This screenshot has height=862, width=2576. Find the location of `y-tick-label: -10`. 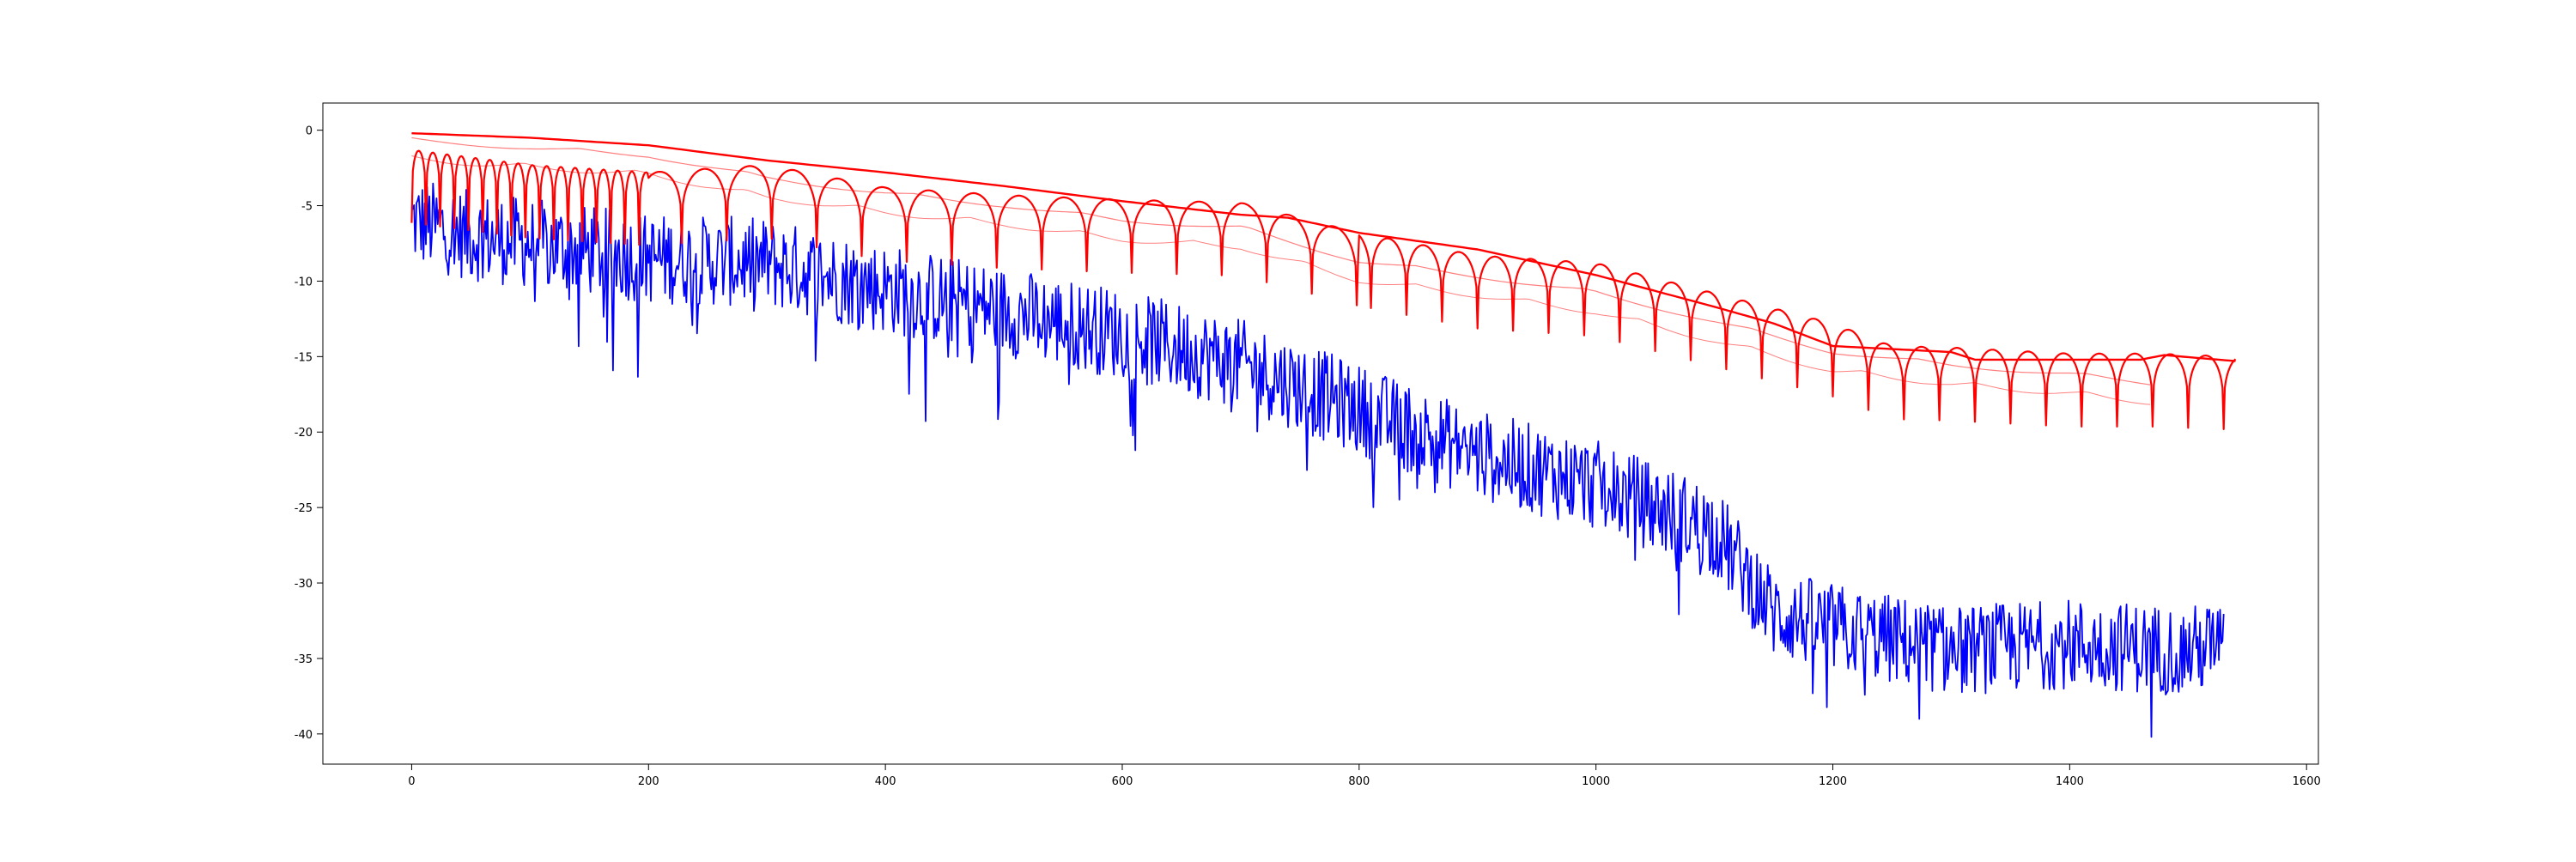

y-tick-label: -10 is located at coordinates (304, 282).